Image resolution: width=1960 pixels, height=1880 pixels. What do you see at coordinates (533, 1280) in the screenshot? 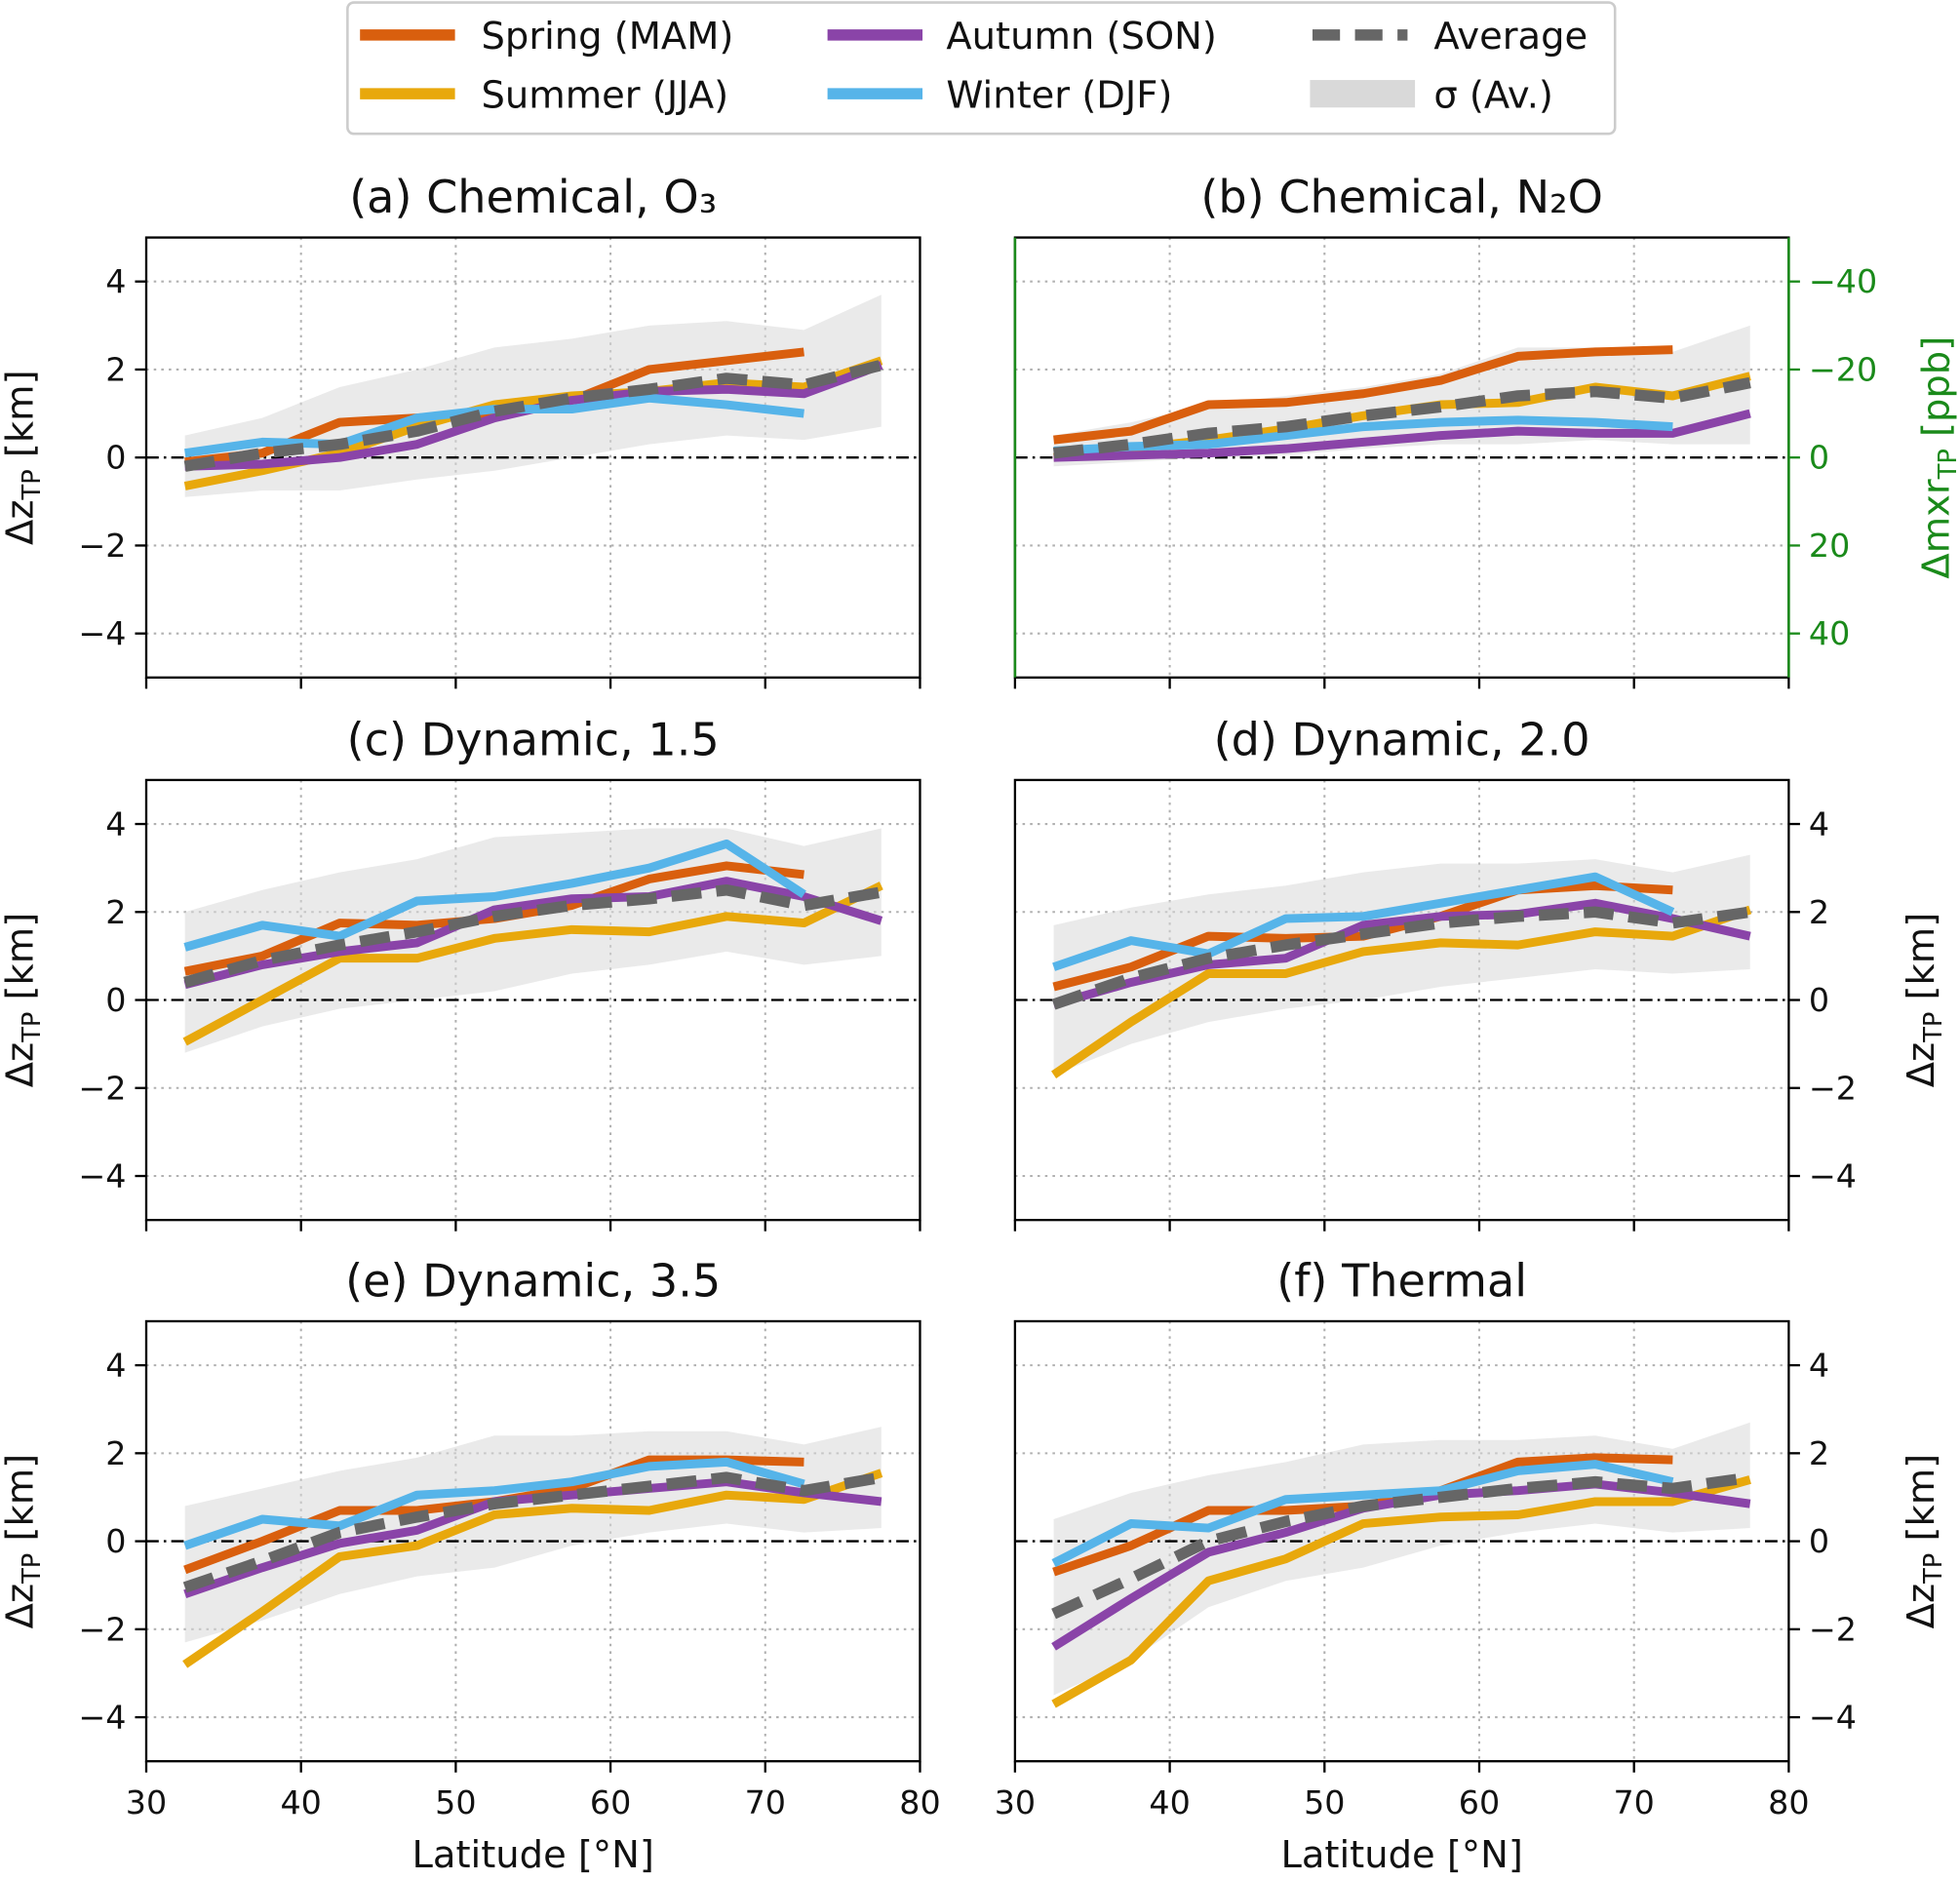
I see `panel-title: (e) Dynamic, 3.5` at bounding box center [533, 1280].